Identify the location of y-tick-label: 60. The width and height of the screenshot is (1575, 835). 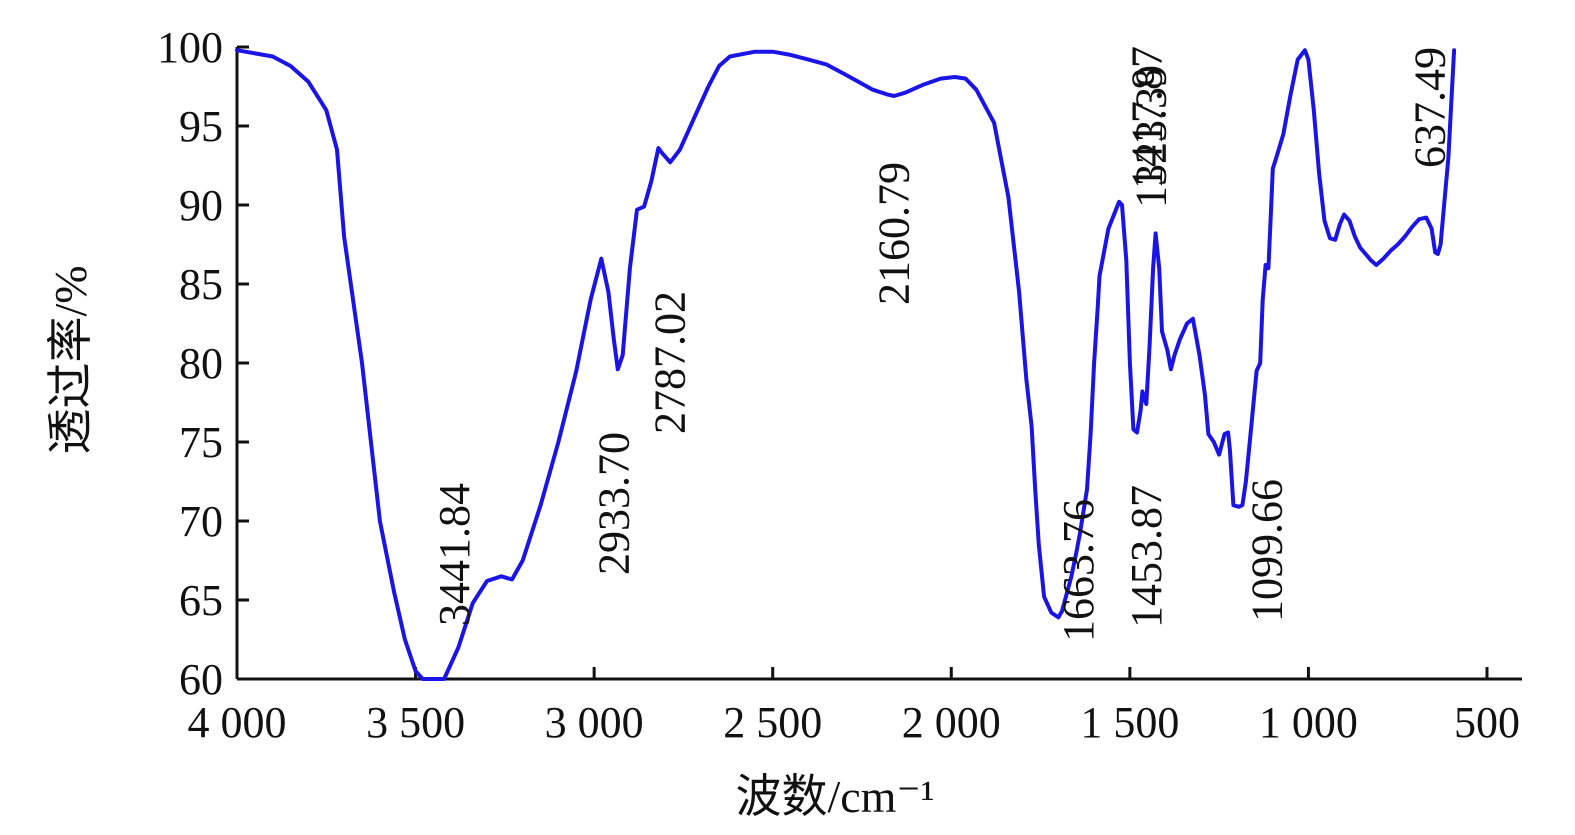
(201, 679).